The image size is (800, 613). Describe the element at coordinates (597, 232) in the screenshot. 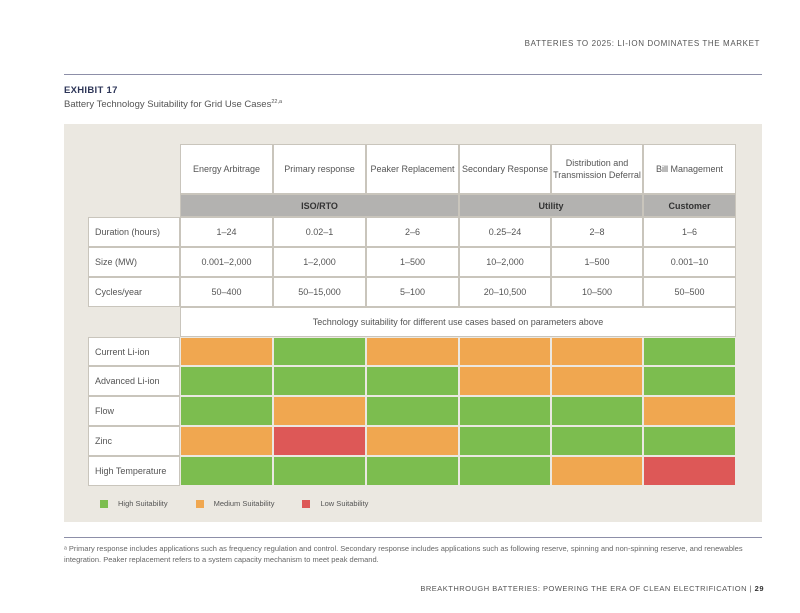

I see `parameter-value: 2–8` at that location.